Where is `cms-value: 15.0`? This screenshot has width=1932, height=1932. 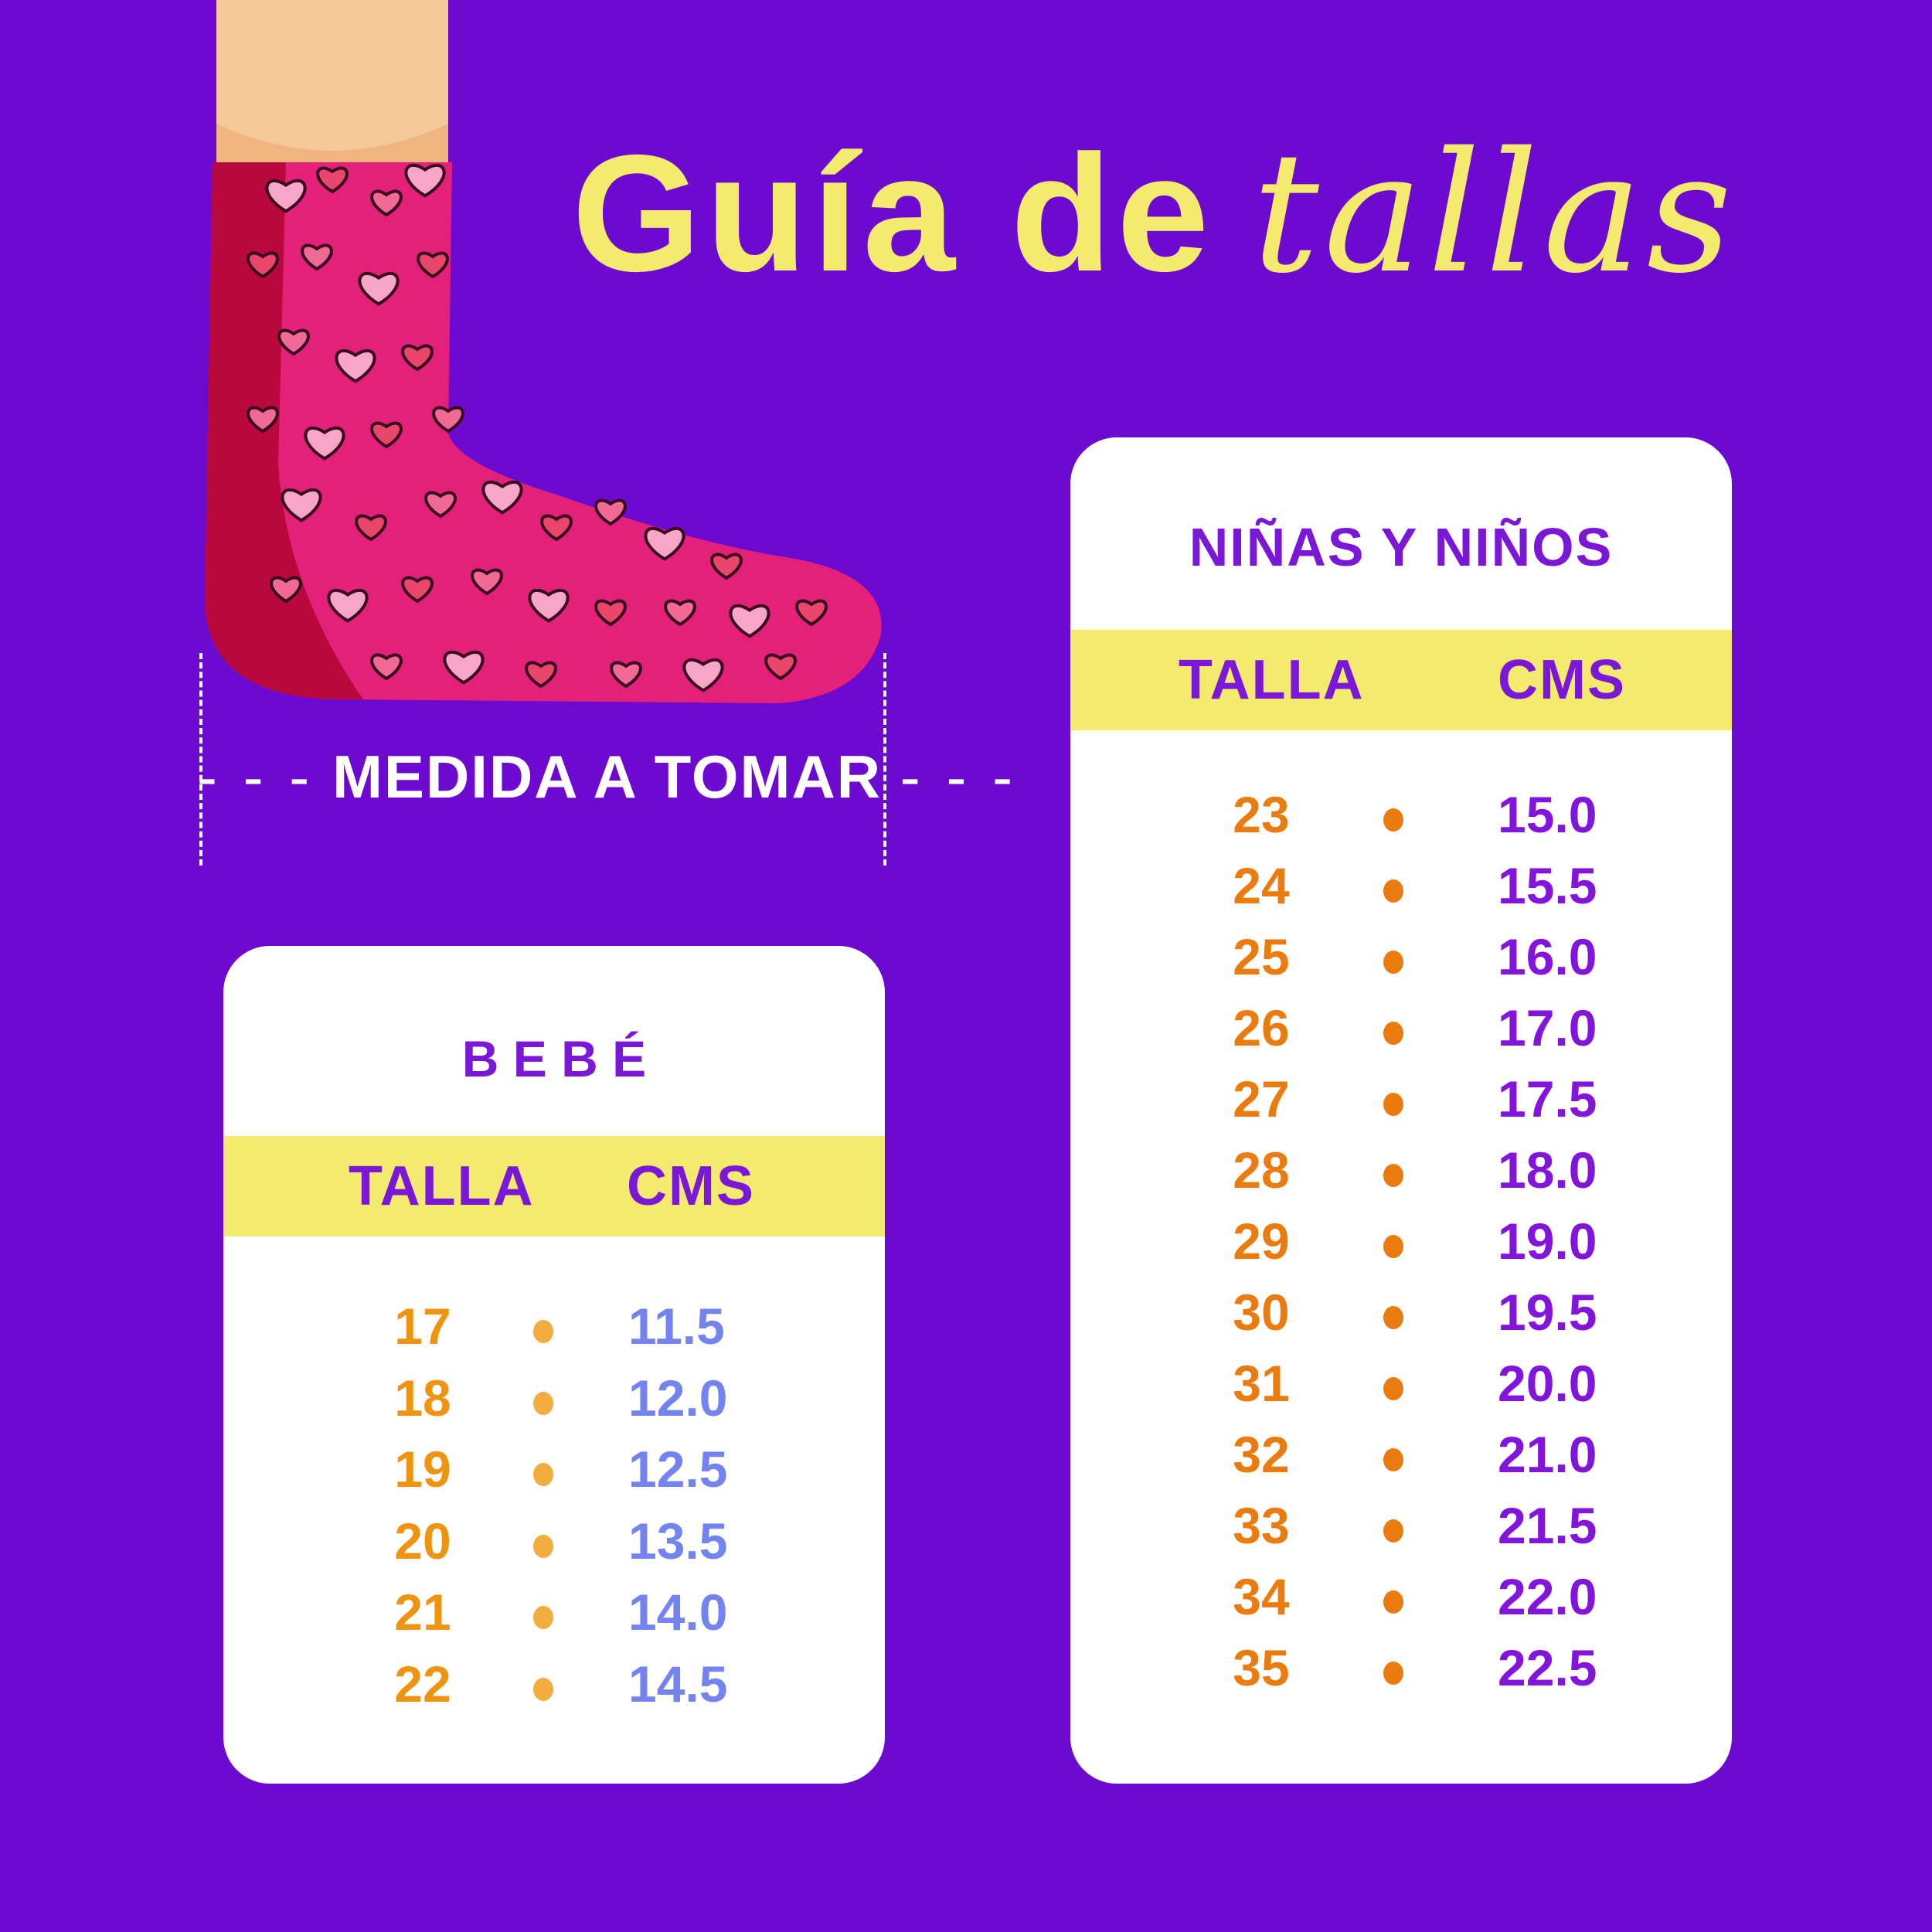 cms-value: 15.0 is located at coordinates (1547, 814).